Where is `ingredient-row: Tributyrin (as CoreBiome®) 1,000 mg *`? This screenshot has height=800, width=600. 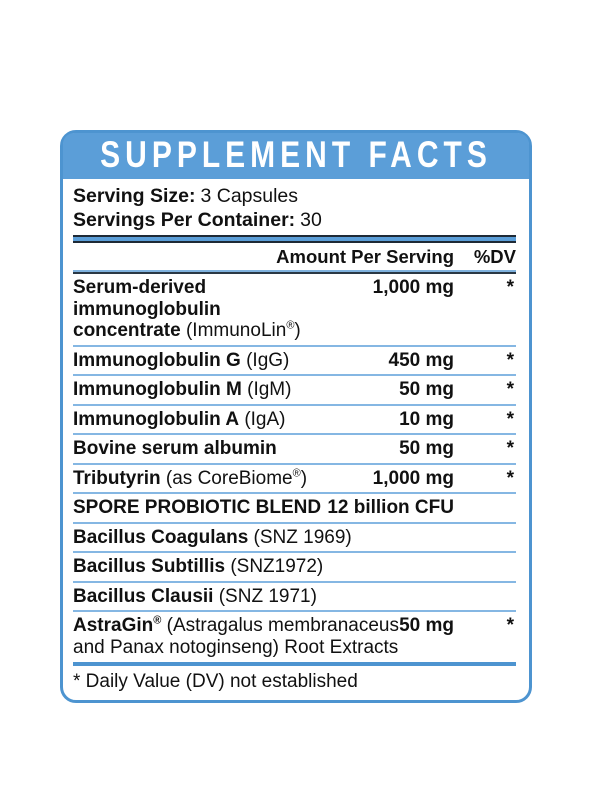
ingredient-row: Tributyrin (as CoreBiome®) 1,000 mg * is located at coordinates (294, 477).